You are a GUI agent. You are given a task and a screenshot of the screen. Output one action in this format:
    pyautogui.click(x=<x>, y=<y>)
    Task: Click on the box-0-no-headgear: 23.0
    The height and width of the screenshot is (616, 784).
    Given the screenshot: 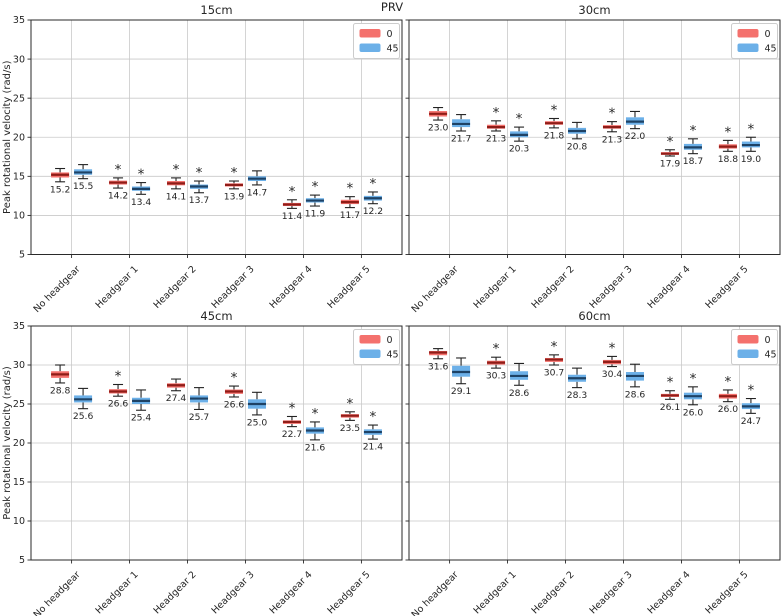 What is the action you would take?
    pyautogui.click(x=438, y=120)
    